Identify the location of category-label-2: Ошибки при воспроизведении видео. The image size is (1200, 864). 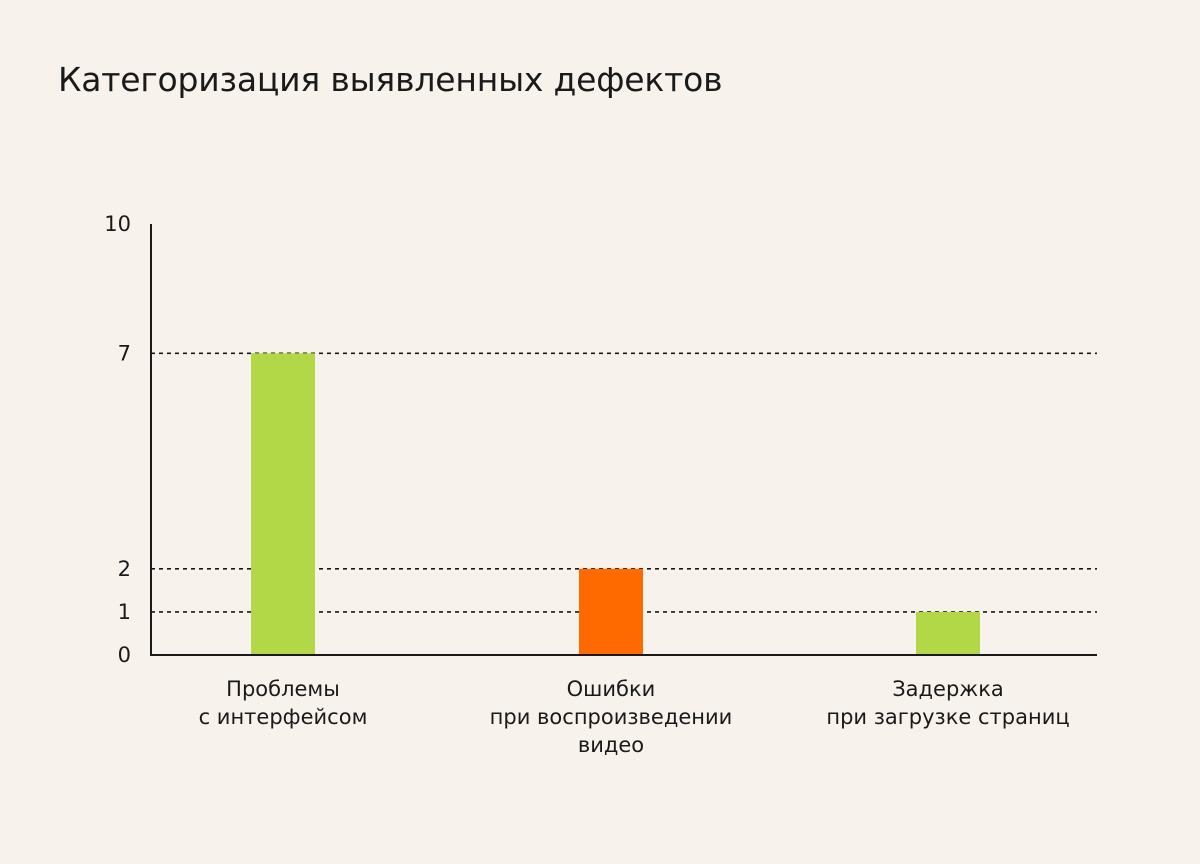
(611, 717).